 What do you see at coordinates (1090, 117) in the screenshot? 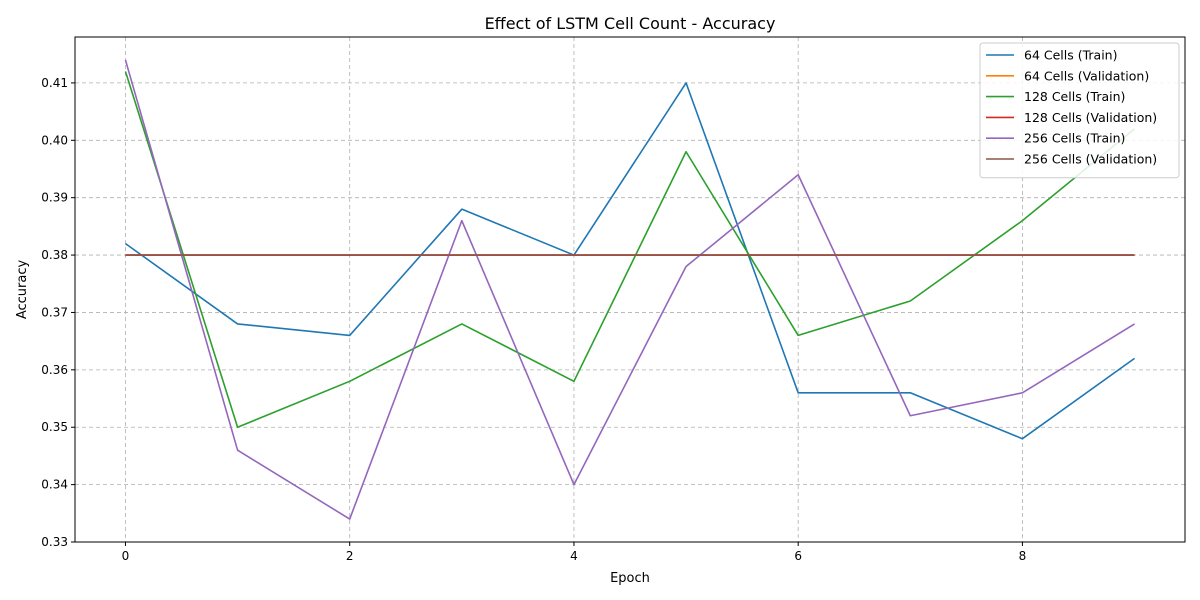
I see `legend-label: 128 Cells (Validation)` at bounding box center [1090, 117].